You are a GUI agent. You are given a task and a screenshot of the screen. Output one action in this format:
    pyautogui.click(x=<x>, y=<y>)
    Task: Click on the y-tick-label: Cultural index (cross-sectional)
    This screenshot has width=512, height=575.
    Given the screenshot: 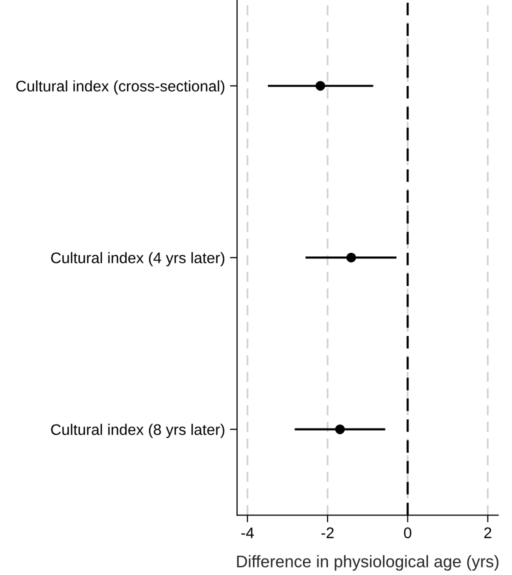 What is the action you would take?
    pyautogui.click(x=120, y=87)
    